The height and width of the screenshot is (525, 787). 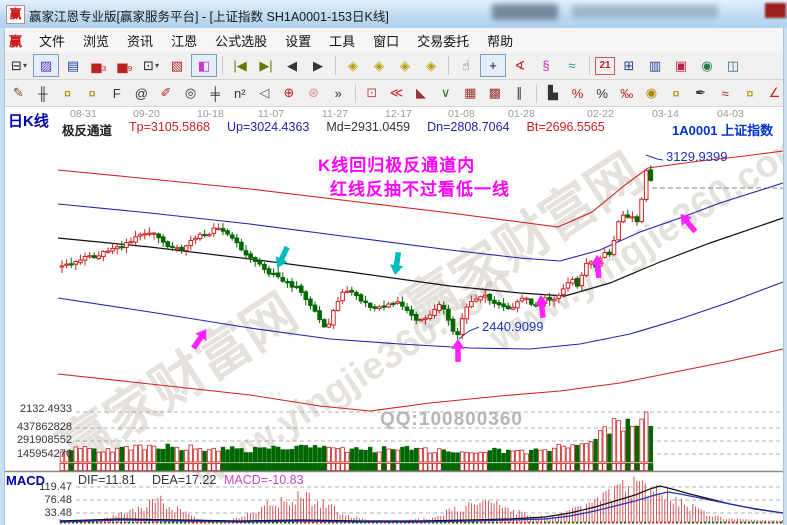 What do you see at coordinates (266, 65) in the screenshot?
I see `last-page-button: ▶|` at bounding box center [266, 65].